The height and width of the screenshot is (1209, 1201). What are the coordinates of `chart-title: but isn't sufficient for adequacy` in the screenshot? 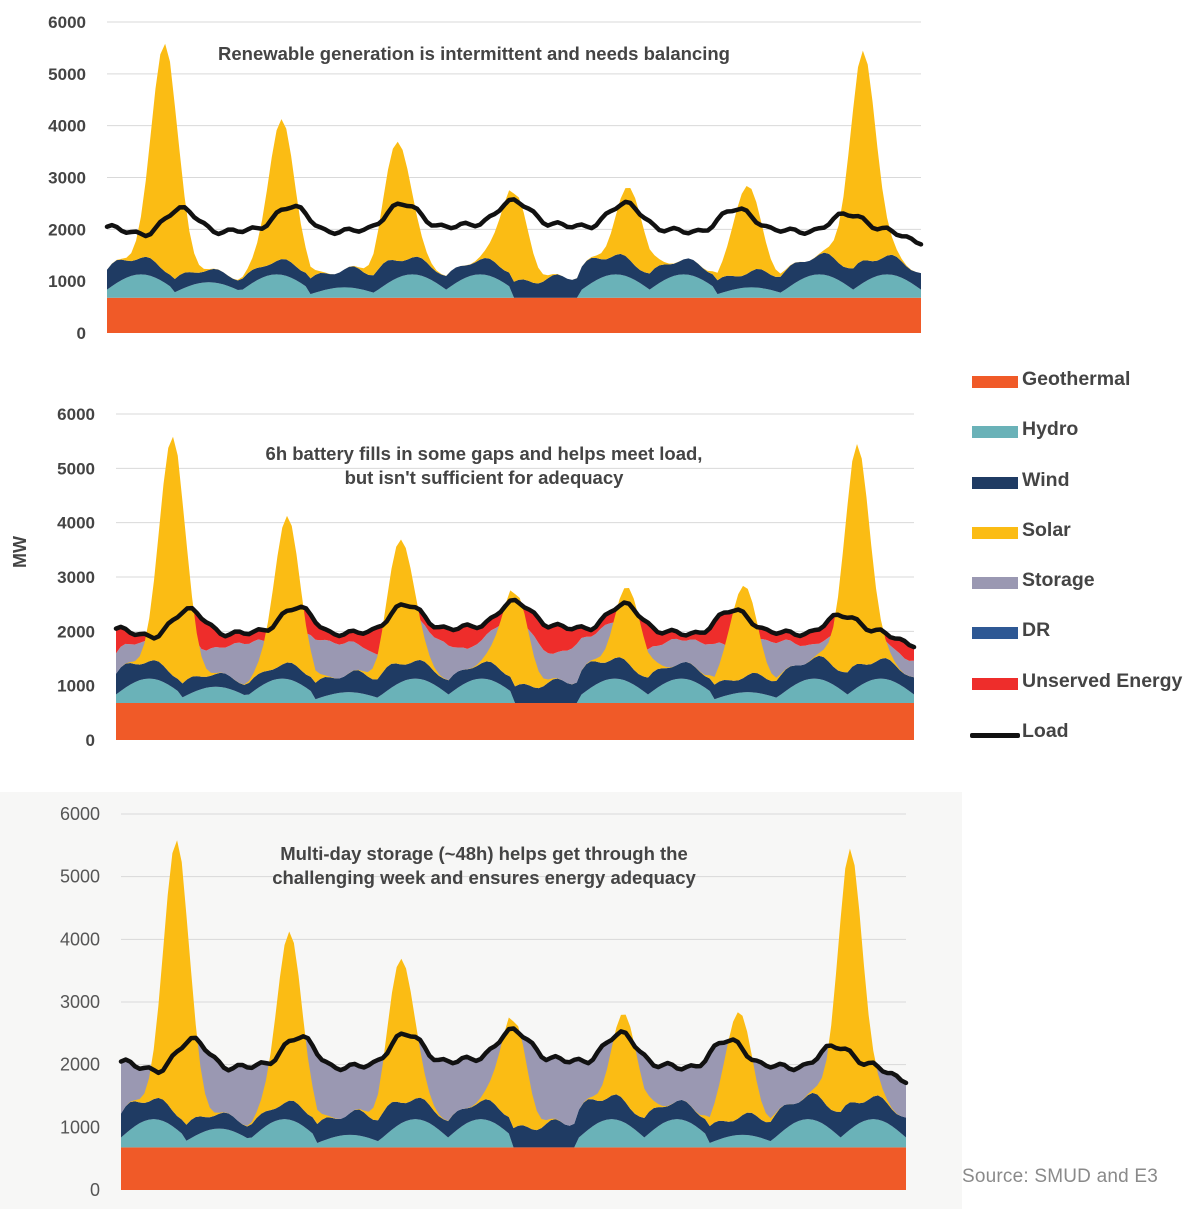 It's located at (485, 477).